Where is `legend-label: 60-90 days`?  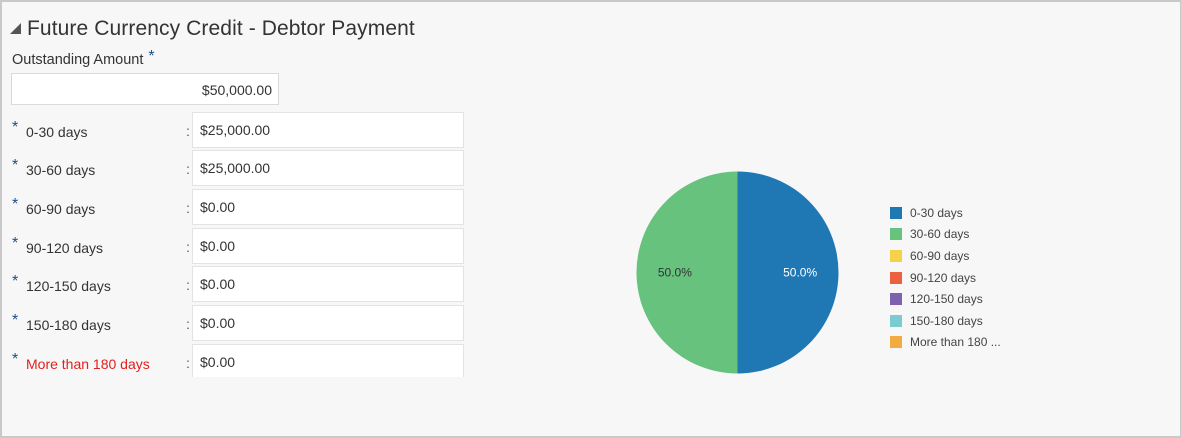 legend-label: 60-90 days is located at coordinates (940, 255).